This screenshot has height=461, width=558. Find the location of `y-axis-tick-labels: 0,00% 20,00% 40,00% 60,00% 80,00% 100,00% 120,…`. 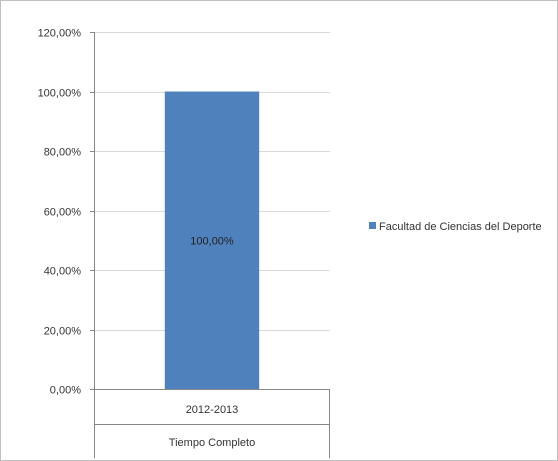

y-axis-tick-labels: 0,00% 20,00% 40,00% 60,00% 80,00% 100,00% 120,… is located at coordinates (60, 212).